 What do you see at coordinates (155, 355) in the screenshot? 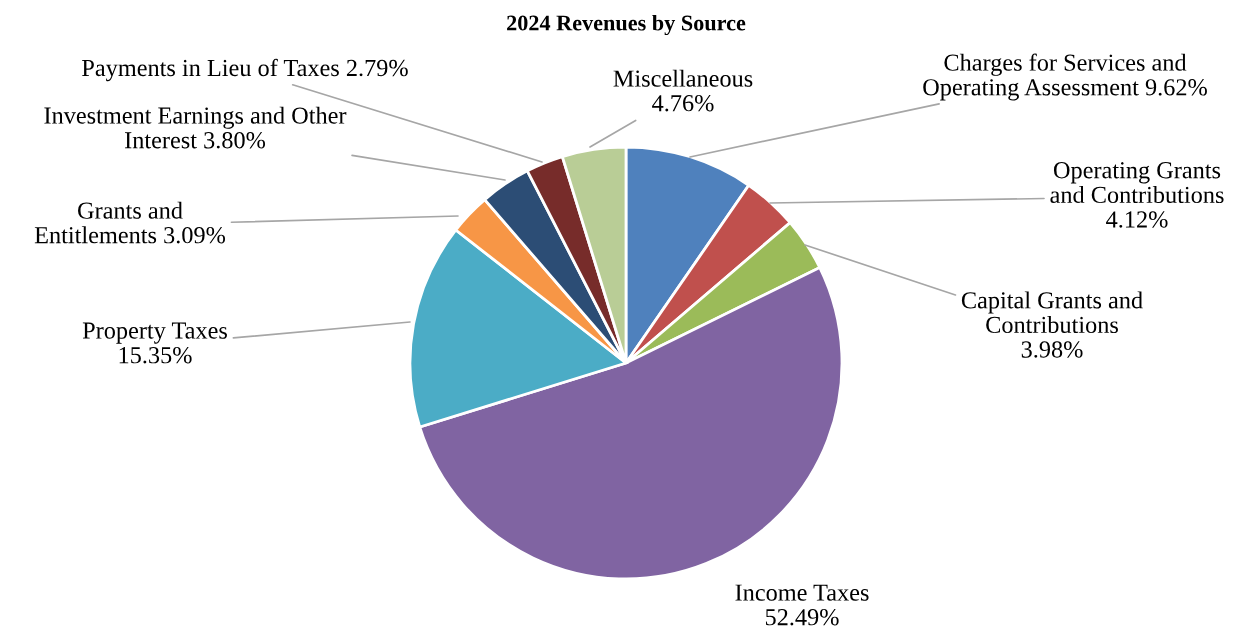
I see `data-label: 15.35%` at bounding box center [155, 355].